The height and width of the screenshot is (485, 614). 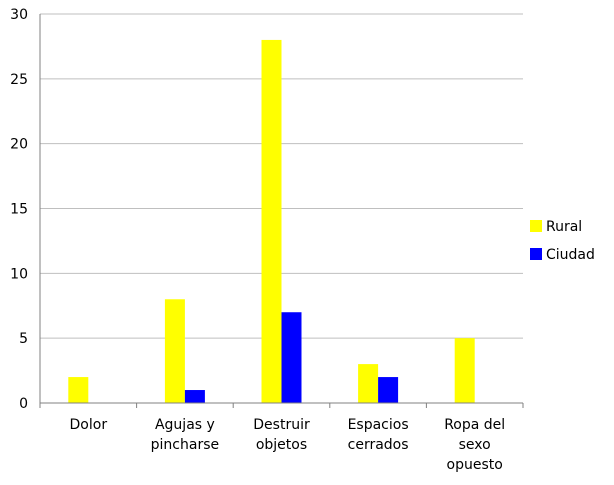 What do you see at coordinates (19, 15) in the screenshot?
I see `y-tick-label: 30` at bounding box center [19, 15].